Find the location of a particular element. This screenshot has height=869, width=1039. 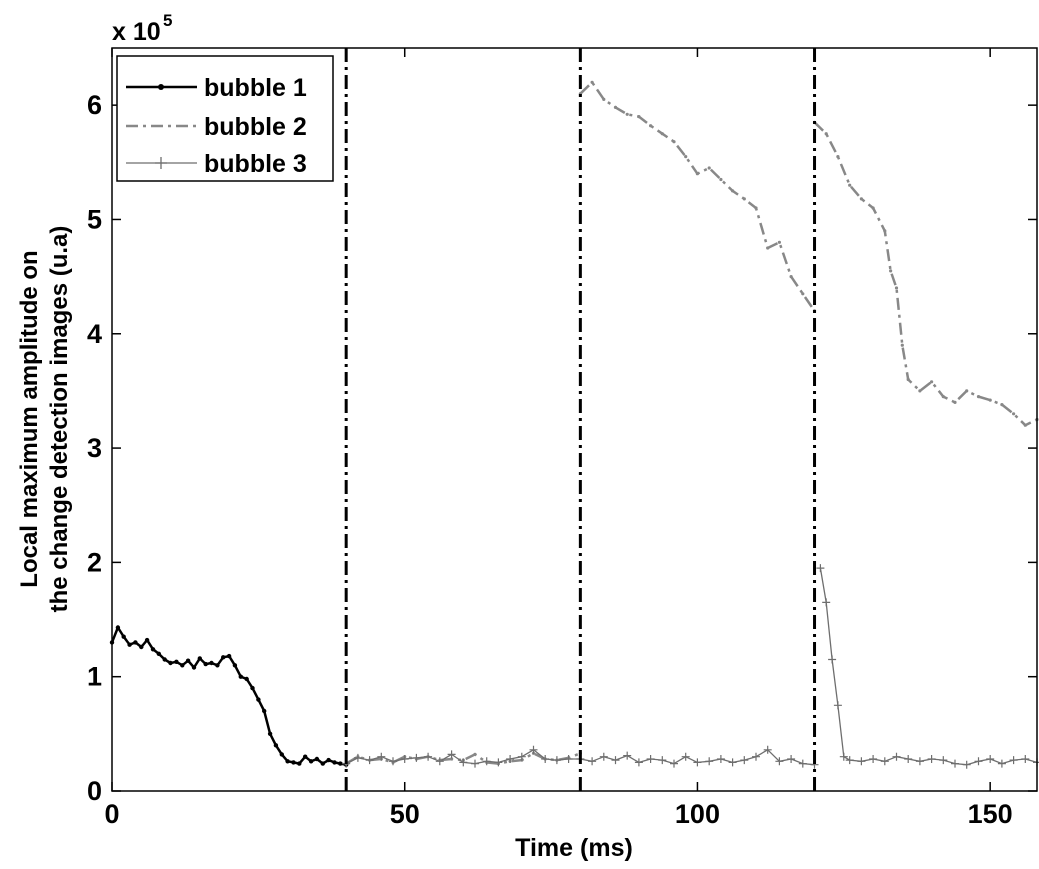

y-axis-label-line-1: Local maximum amplitude on is located at coordinates (29, 418).